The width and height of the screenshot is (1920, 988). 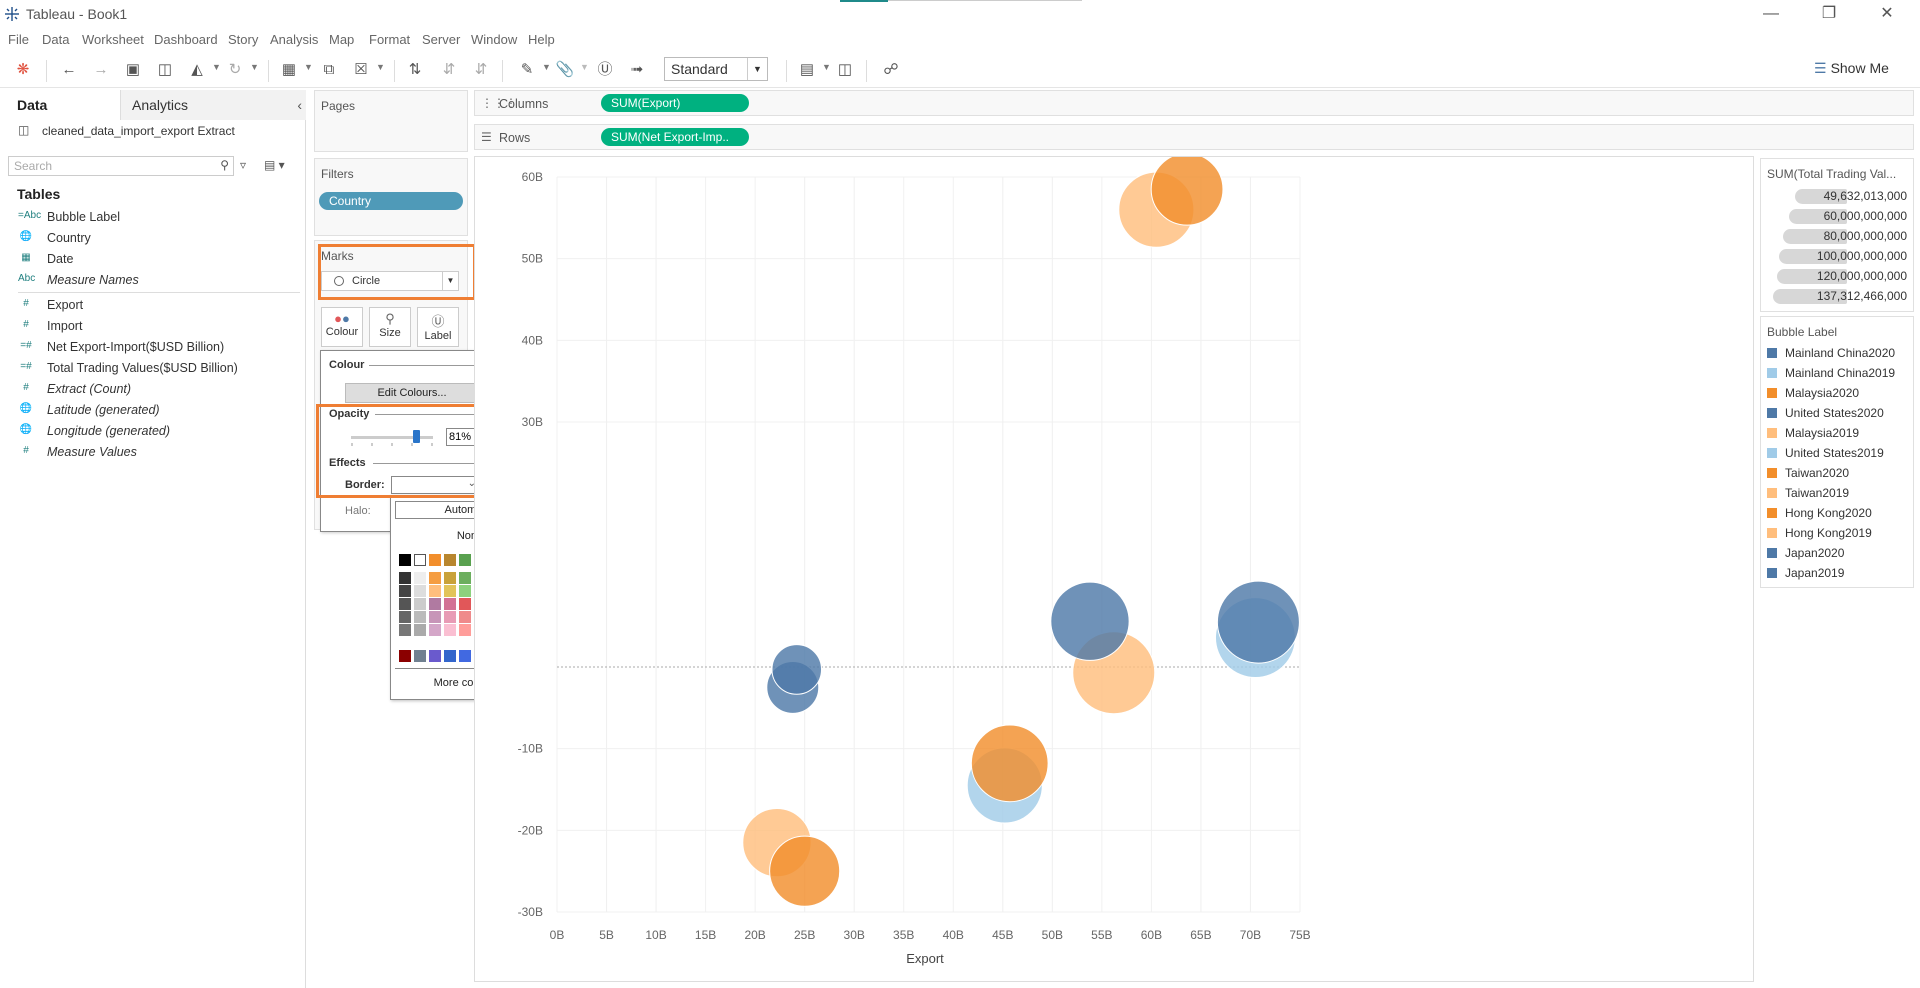 What do you see at coordinates (56, 39) in the screenshot?
I see `menu-data: Data` at bounding box center [56, 39].